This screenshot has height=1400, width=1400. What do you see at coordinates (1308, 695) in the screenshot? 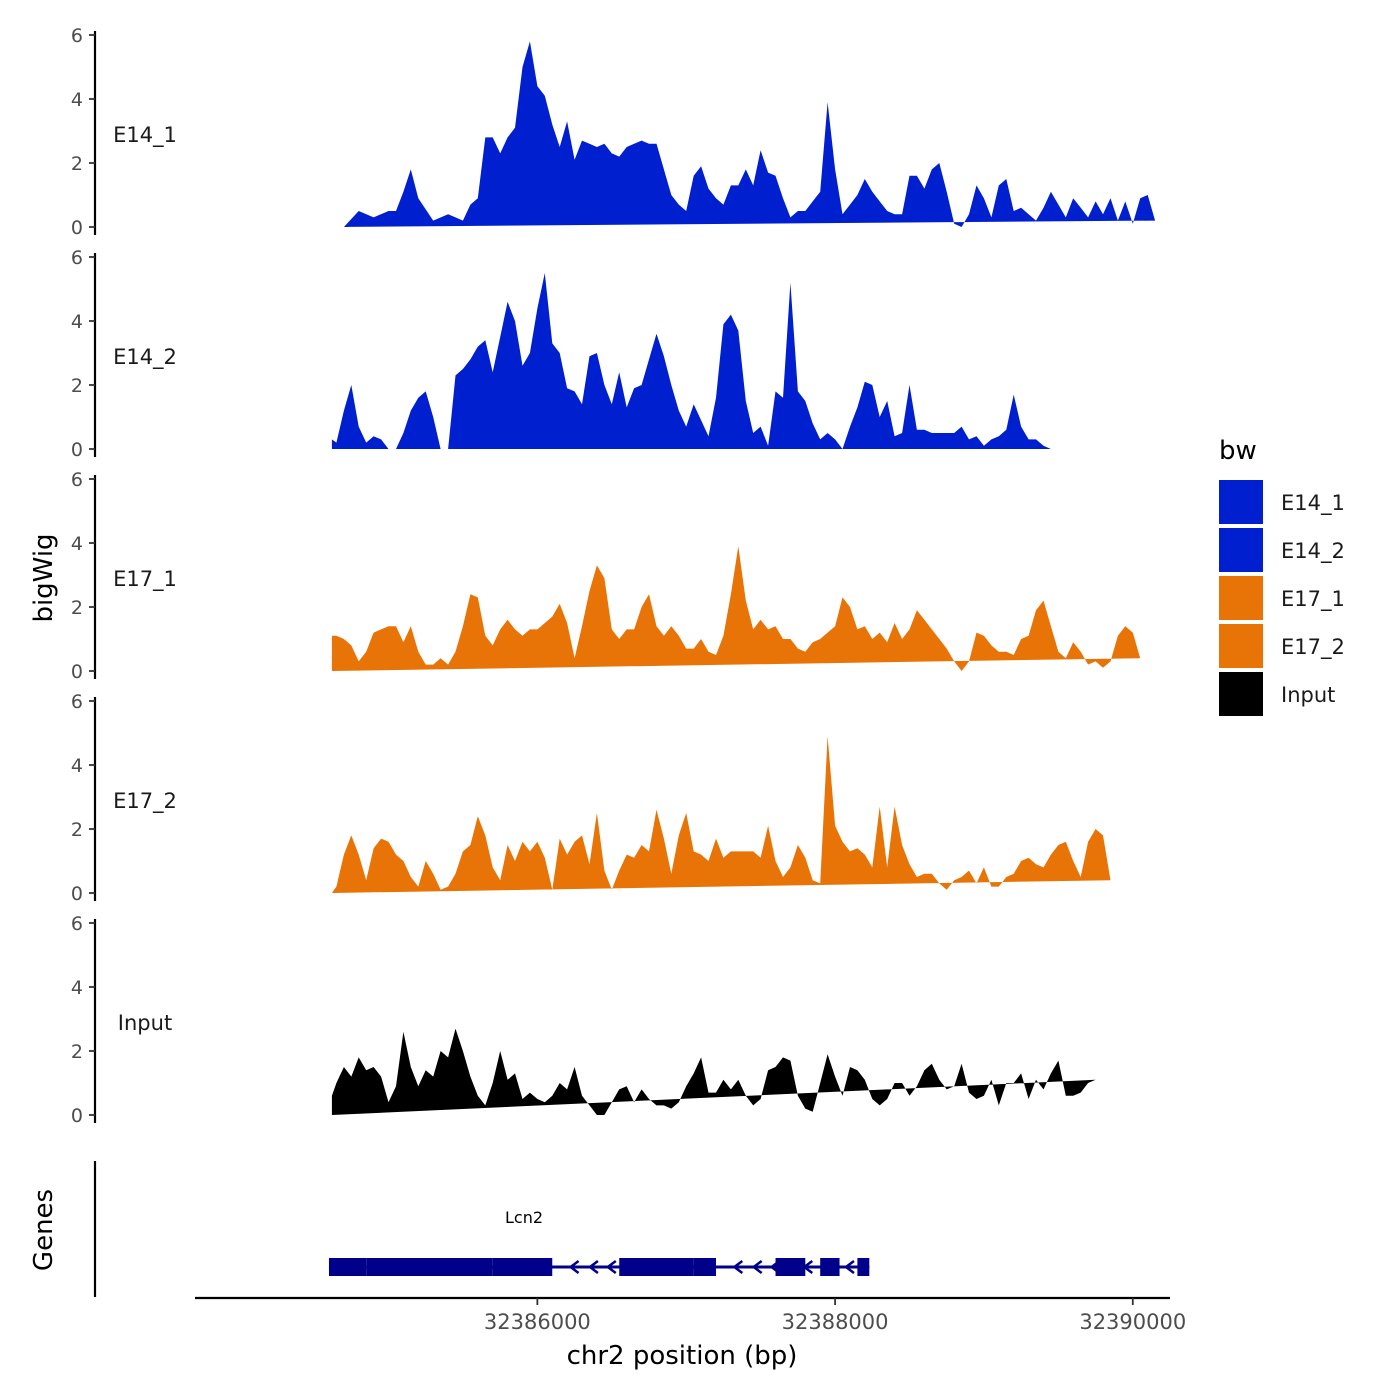
I see `legend-label: Input` at bounding box center [1308, 695].